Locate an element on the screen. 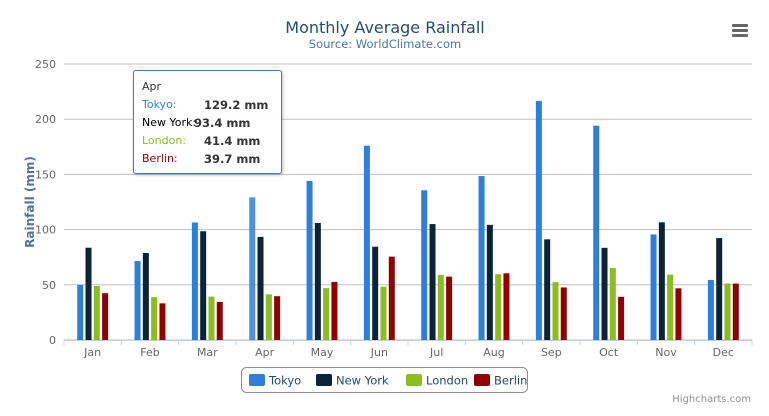 The width and height of the screenshot is (769, 416). y-tick-label: 50 is located at coordinates (49, 285).